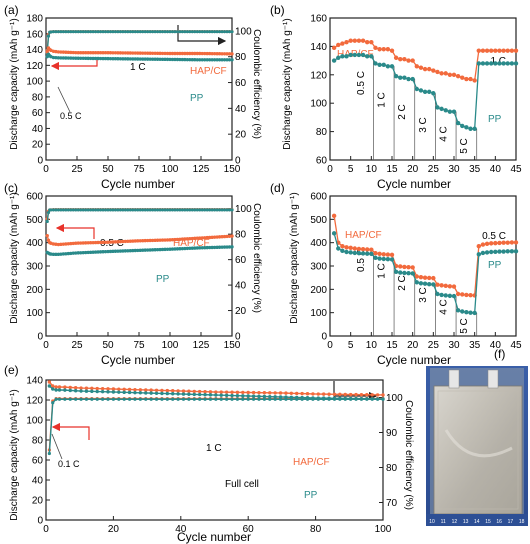  What do you see at coordinates (38, 481) in the screenshot?
I see `y-tick-label: 40` at bounding box center [38, 481].